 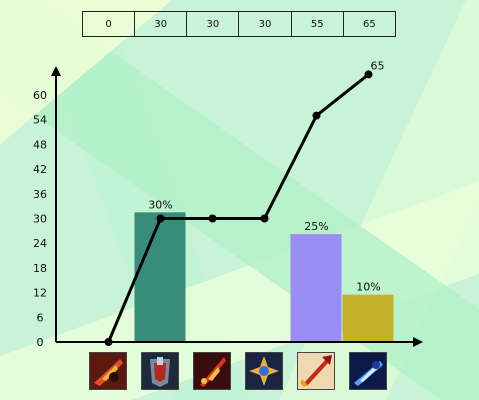 I want to click on y-tick-label: 6, so click(x=40, y=317).